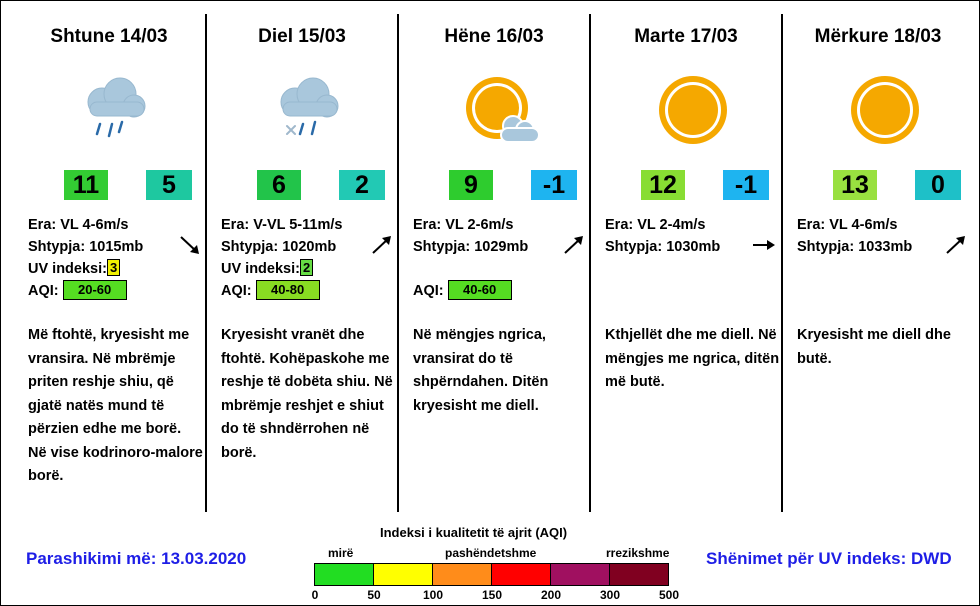 The width and height of the screenshot is (980, 606). I want to click on day-title: Diel 15/03, so click(302, 36).